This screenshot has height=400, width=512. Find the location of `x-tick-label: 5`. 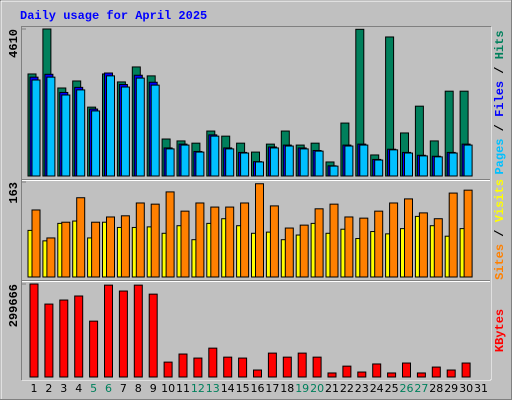

x-tick-label: 5 is located at coordinates (93, 388).